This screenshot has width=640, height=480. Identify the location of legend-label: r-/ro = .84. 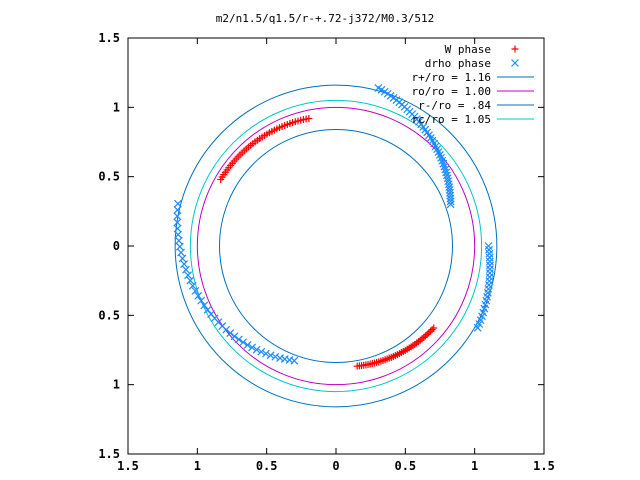
(454, 105).